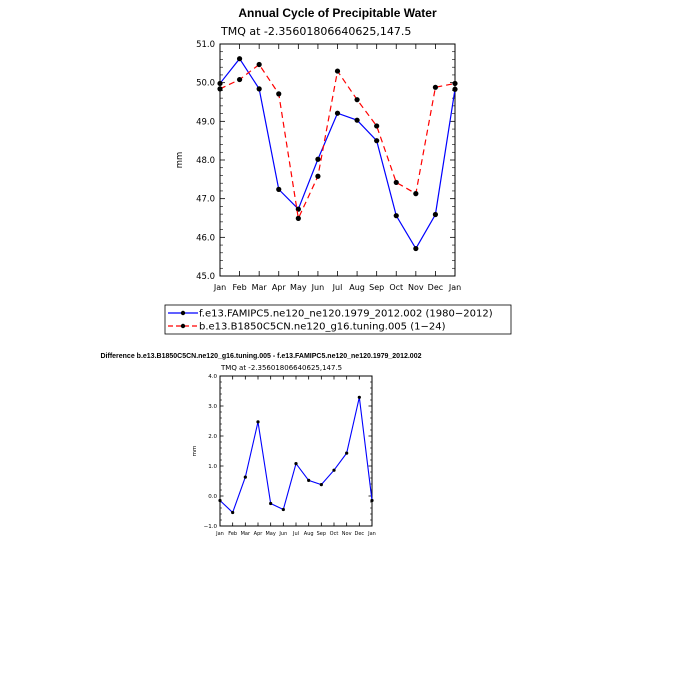 This screenshot has width=675, height=675. Describe the element at coordinates (205, 161) in the screenshot. I see `y-tick-label: 48.0` at that location.